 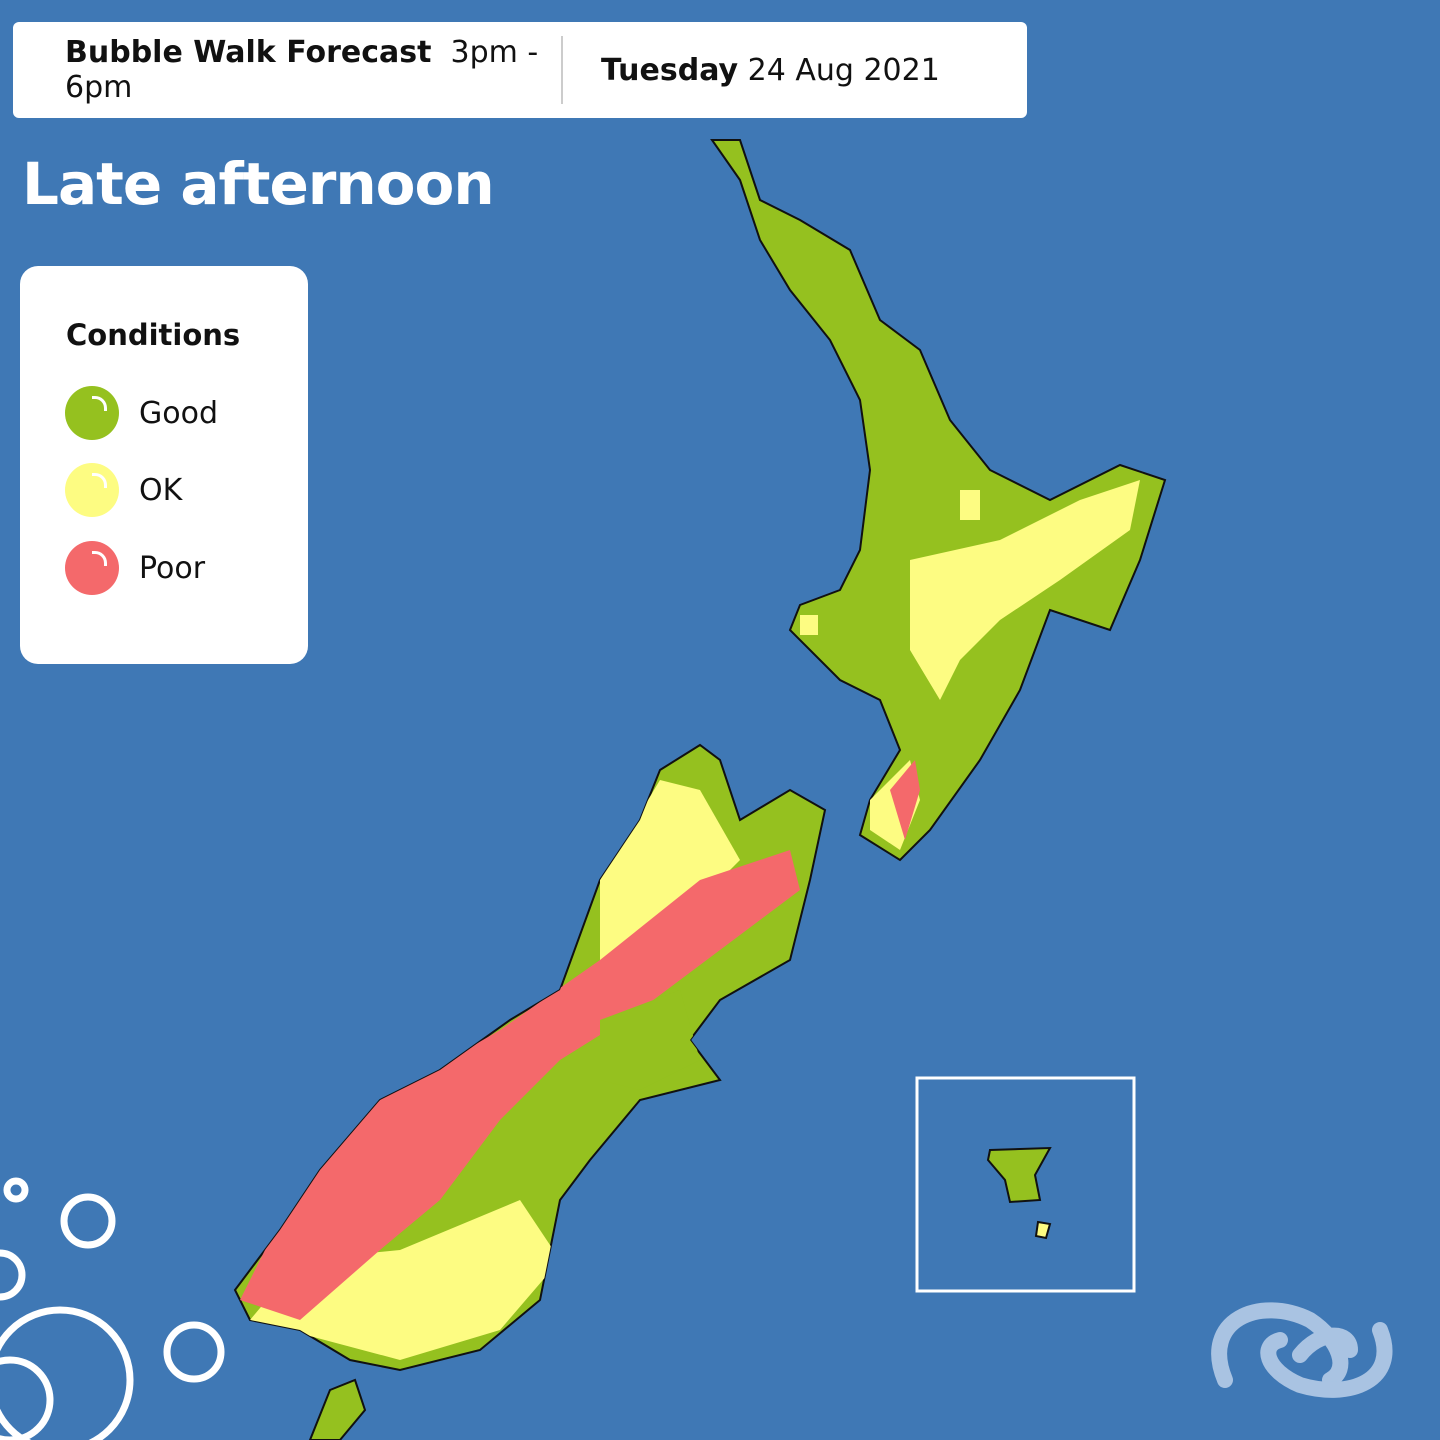 I want to click on product-name: Bubble Walk Forecast, so click(x=248, y=52).